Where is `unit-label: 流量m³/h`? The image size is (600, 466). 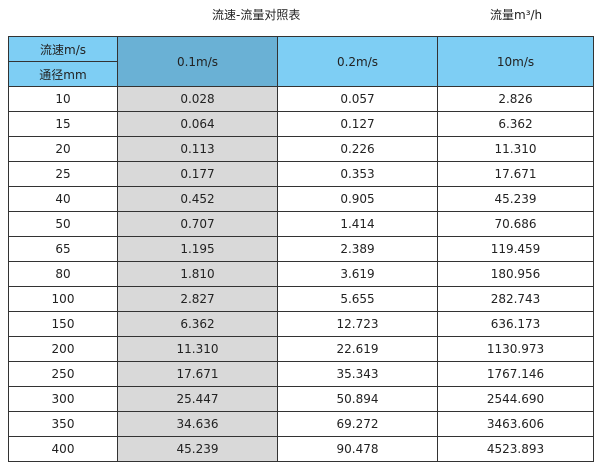
unit-label: 流量m³/h is located at coordinates (516, 15).